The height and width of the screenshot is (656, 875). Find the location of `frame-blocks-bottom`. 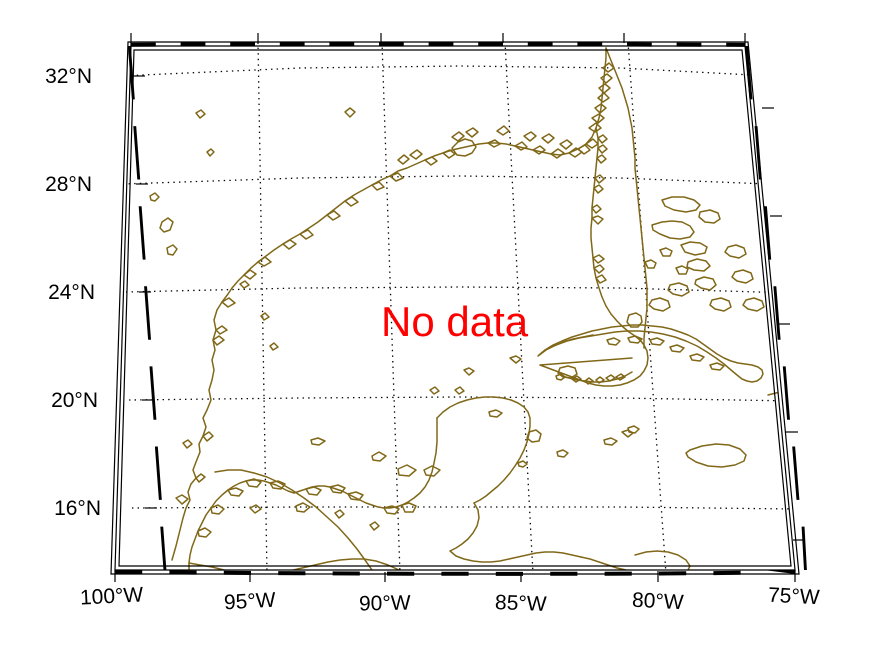

frame-blocks-bottom is located at coordinates (455, 573).